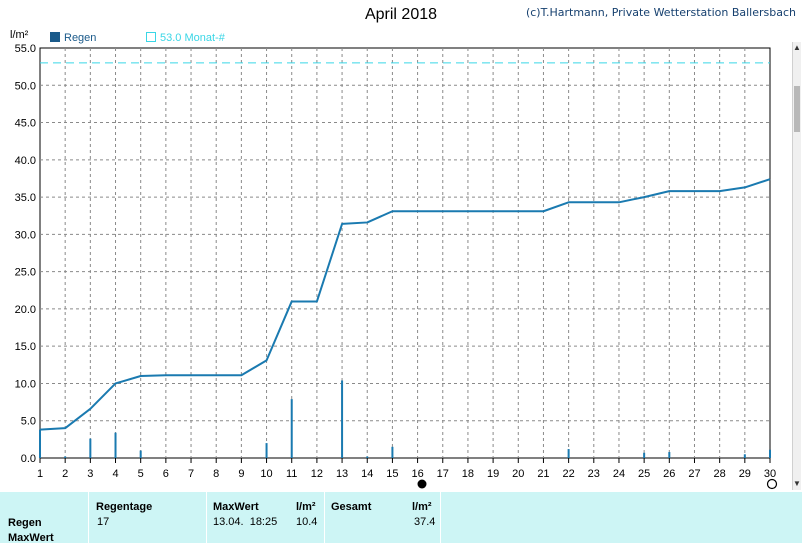 The height and width of the screenshot is (544, 802). Describe the element at coordinates (28, 459) in the screenshot. I see `y-tick-label: 0.0` at that location.